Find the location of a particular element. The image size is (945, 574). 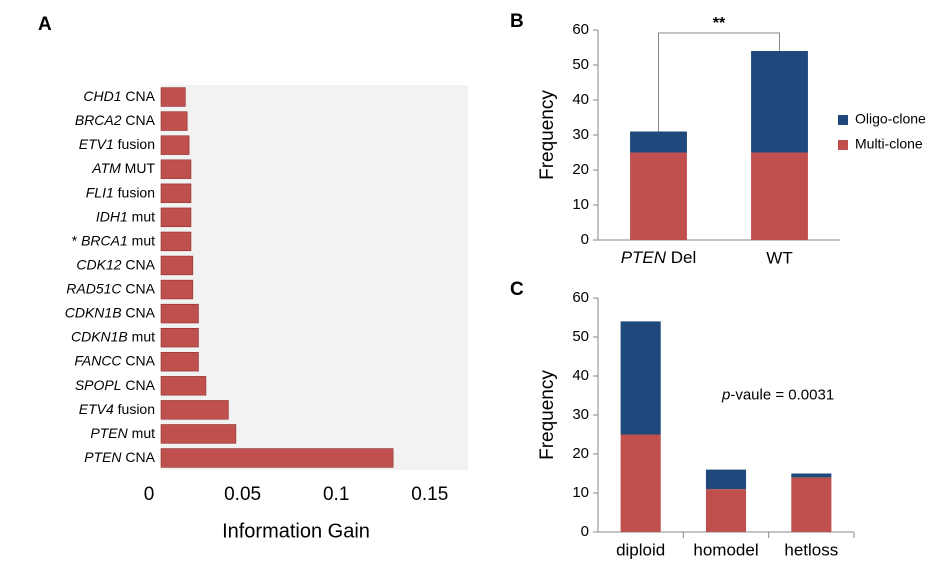

significance-bracket is located at coordinates (719, 82).